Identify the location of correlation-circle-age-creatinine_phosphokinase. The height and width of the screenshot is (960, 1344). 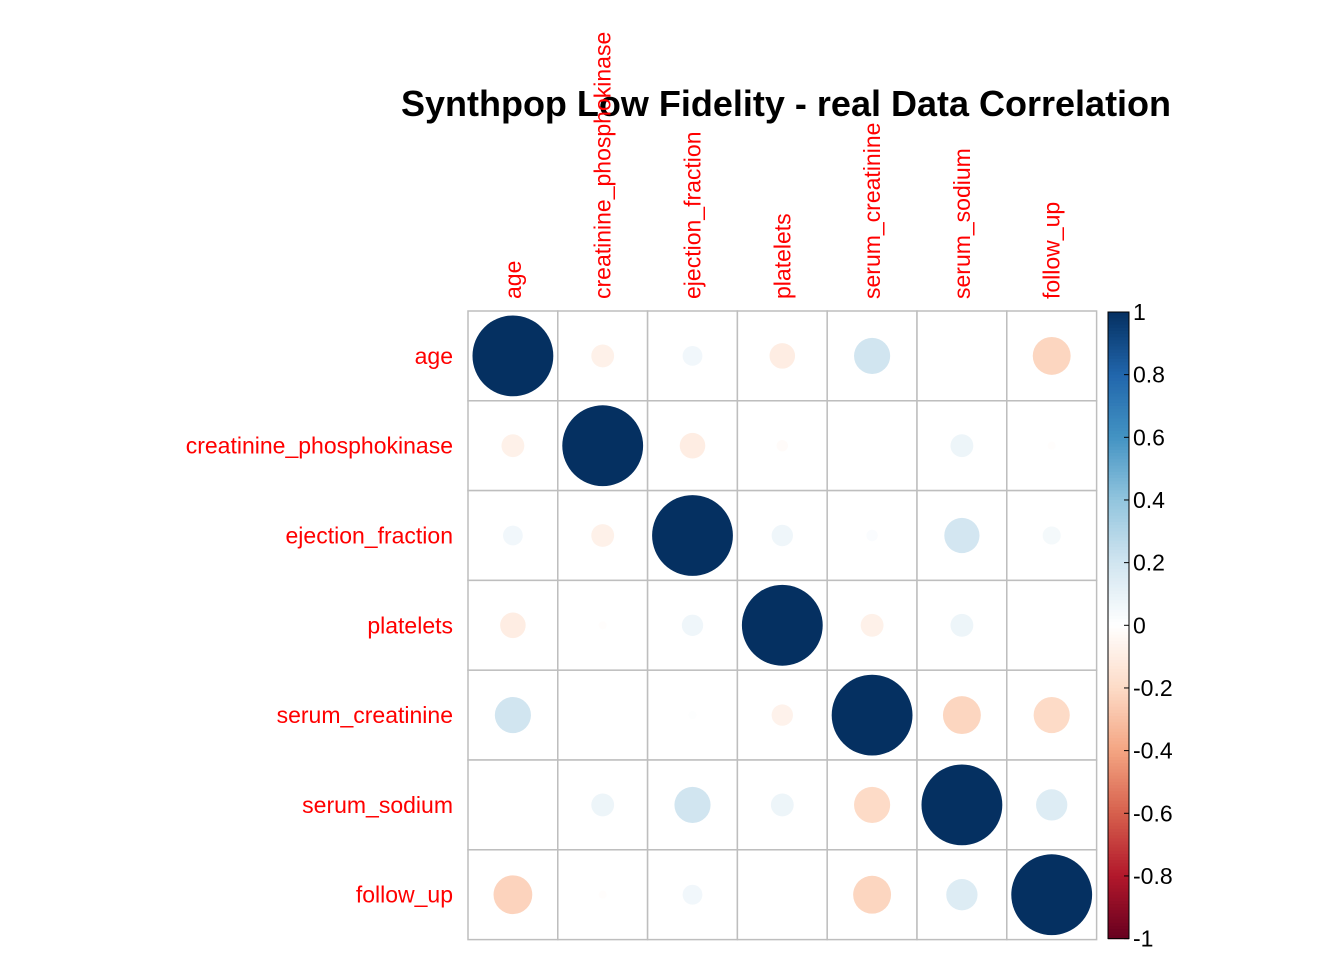
(603, 356).